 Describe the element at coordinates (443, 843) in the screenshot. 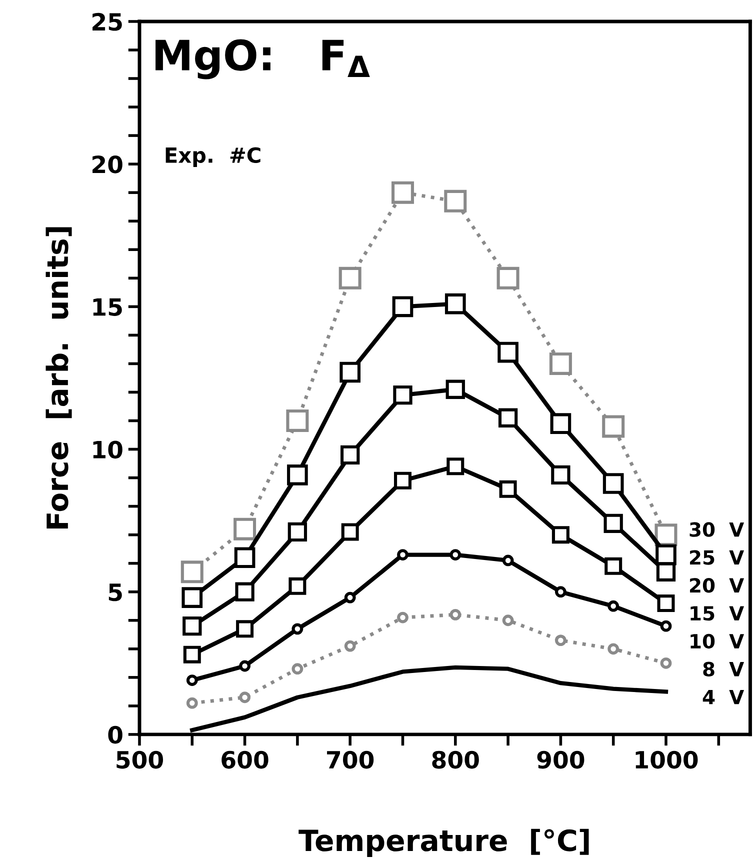

I see `x-axis-title: Temperature [°C]` at that location.